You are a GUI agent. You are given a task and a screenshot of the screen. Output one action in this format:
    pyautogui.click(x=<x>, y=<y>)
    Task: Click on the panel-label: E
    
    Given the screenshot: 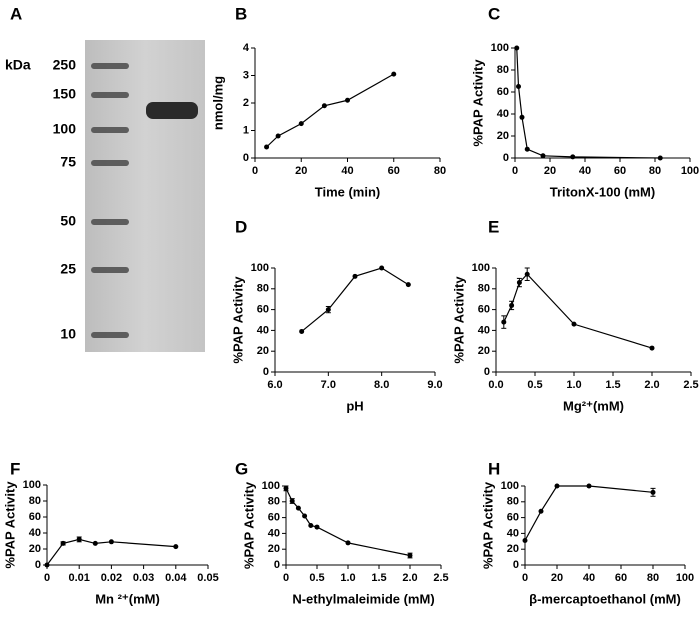 What is the action you would take?
    pyautogui.click(x=493, y=226)
    